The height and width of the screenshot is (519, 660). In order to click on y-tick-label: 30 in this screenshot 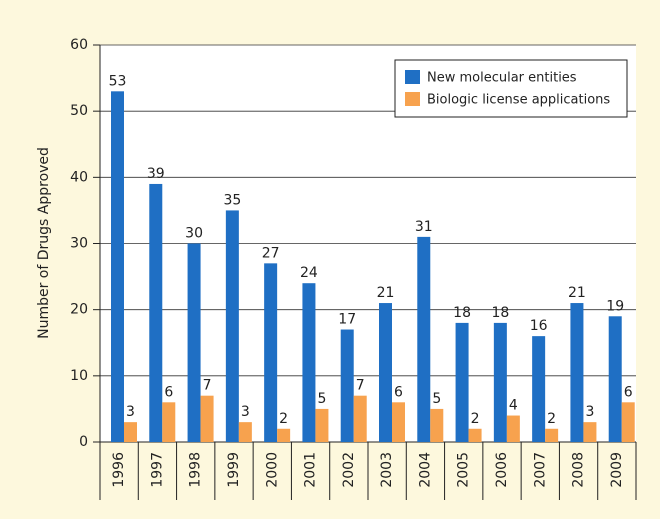, I will do `click(79, 244)`.